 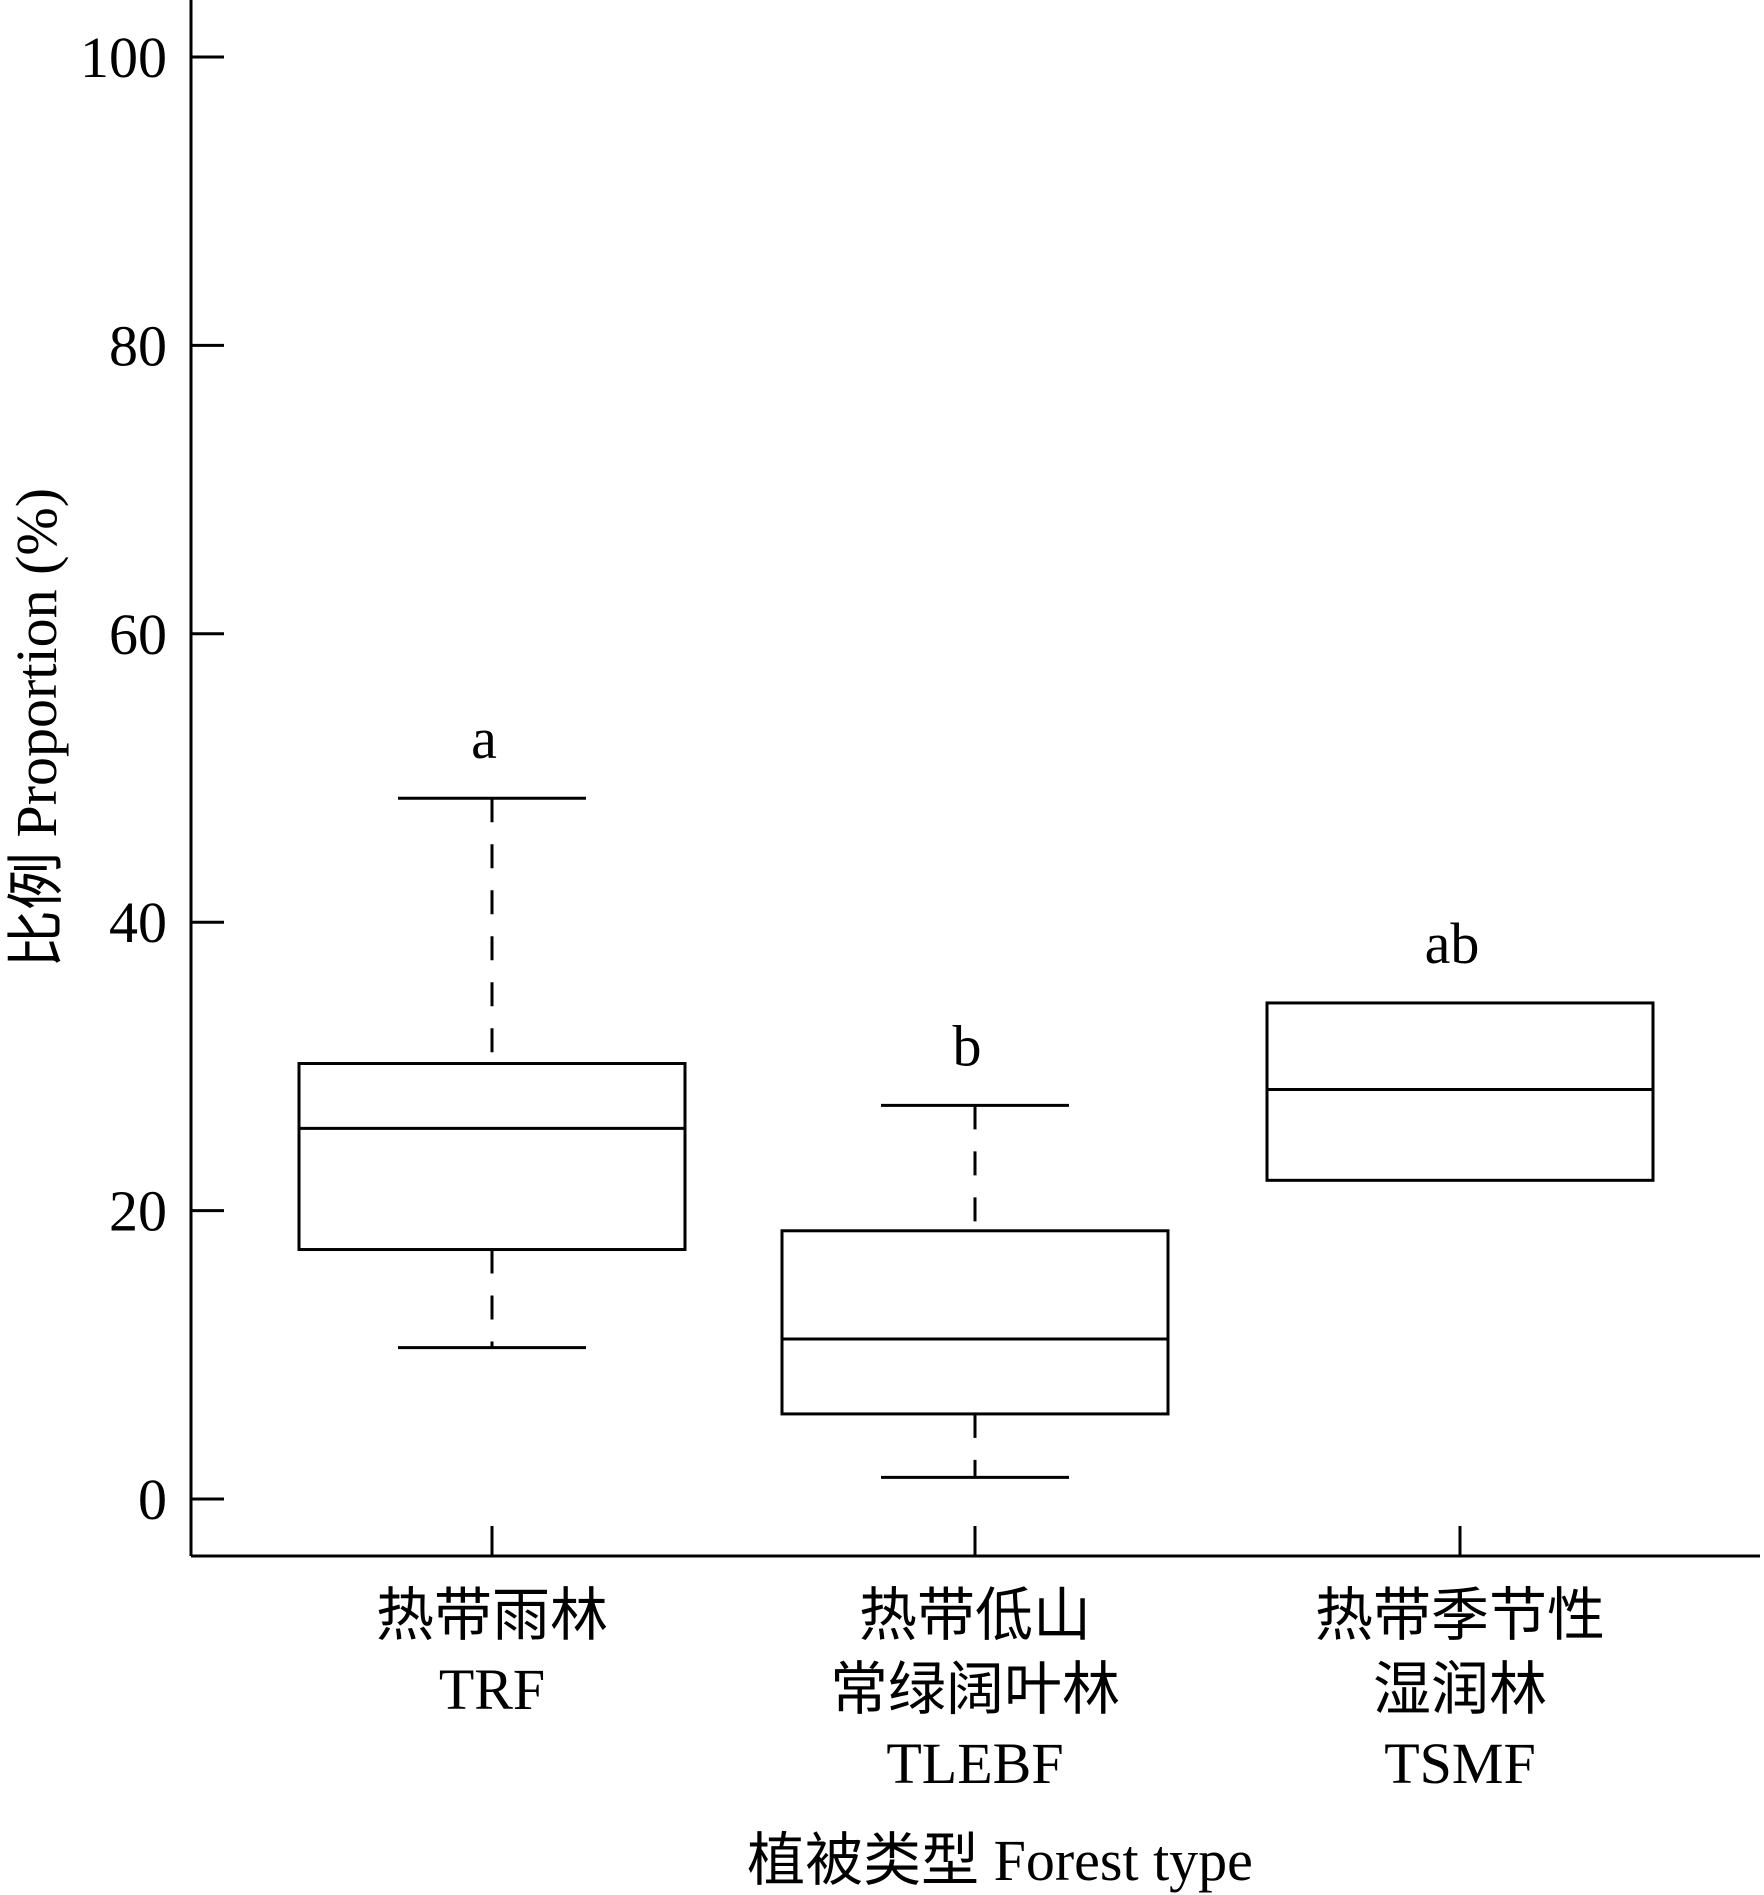 What do you see at coordinates (152, 1499) in the screenshot?
I see `y-tick-label: 0` at bounding box center [152, 1499].